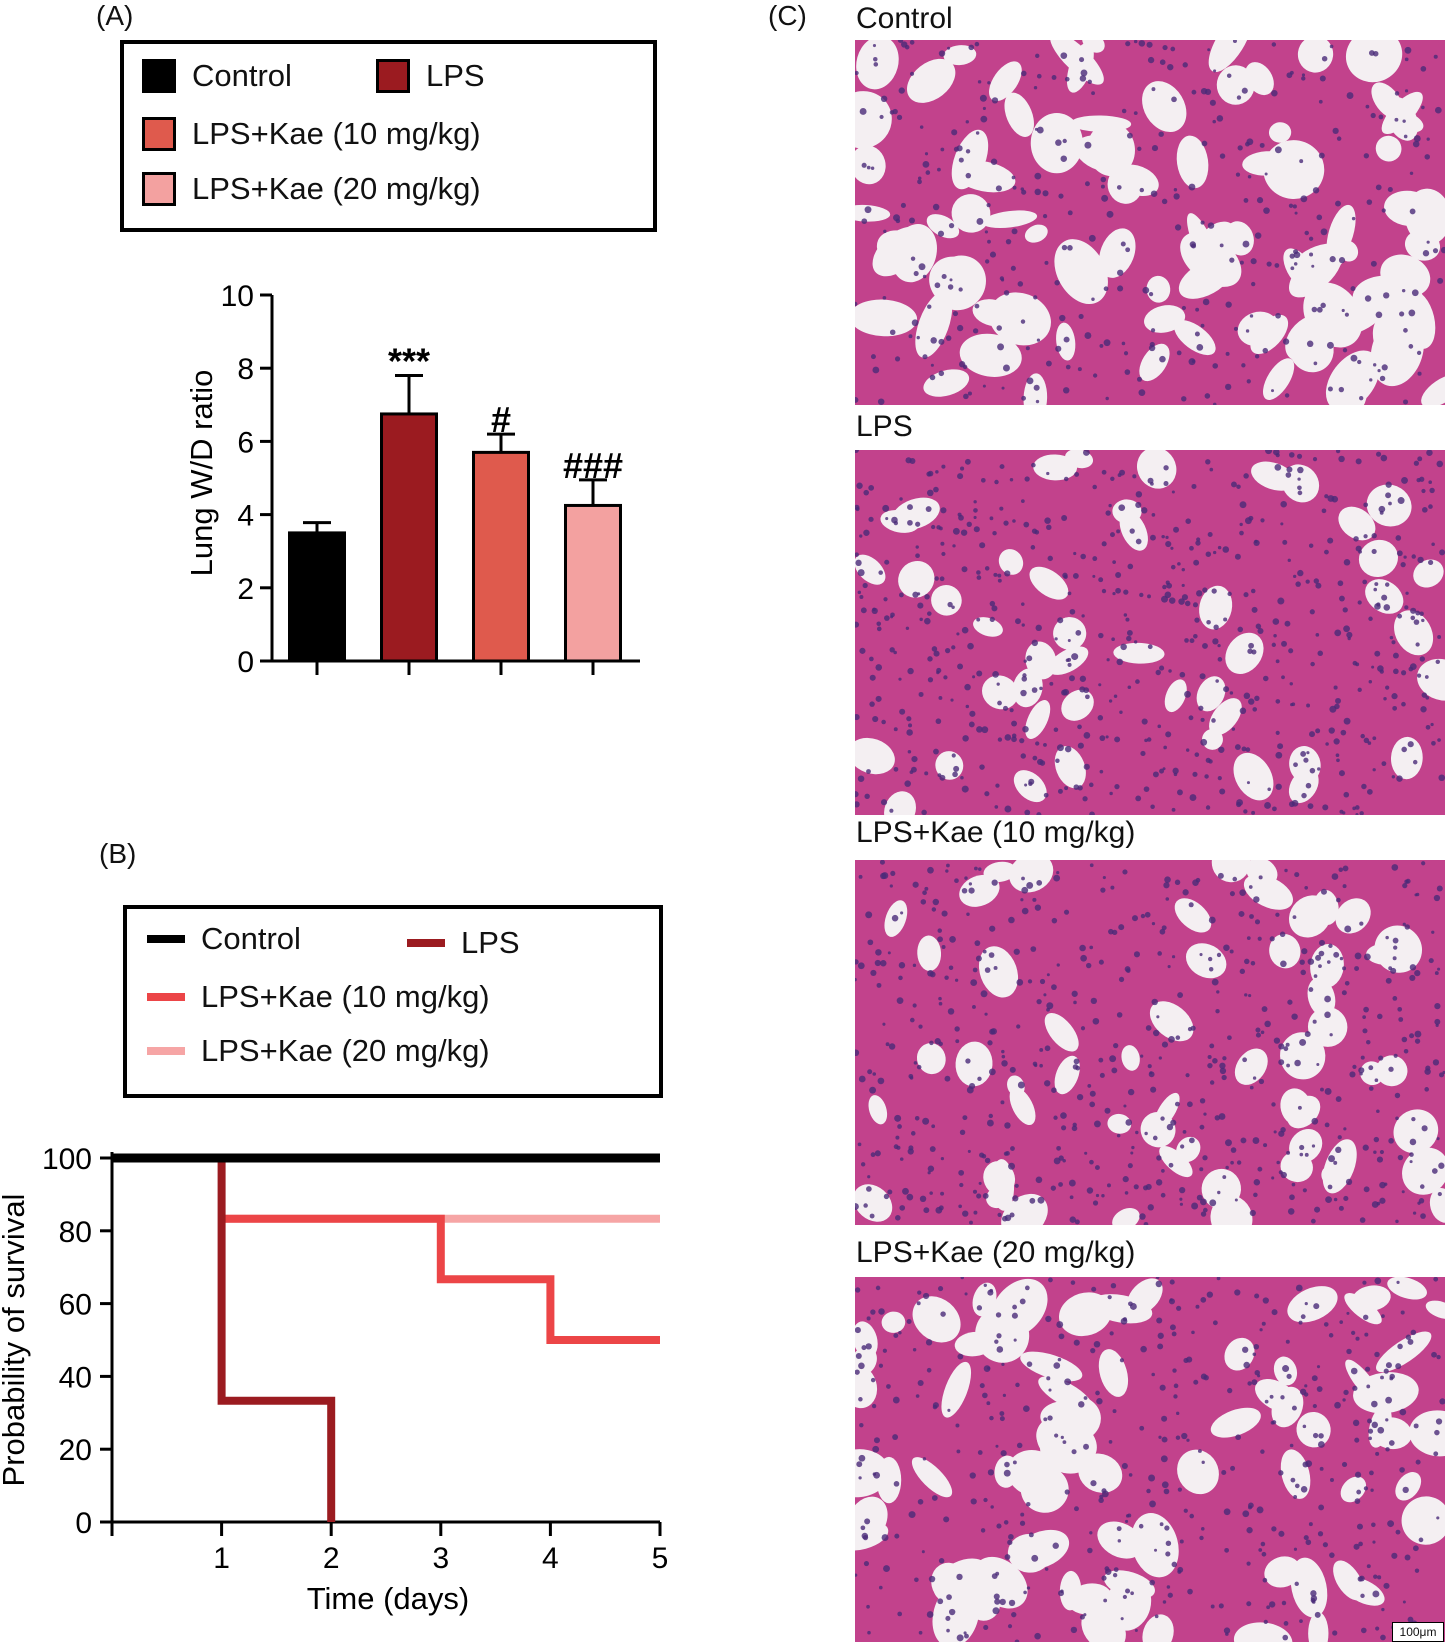  I want to click on survival-y-tick-label: 20, so click(75, 1450).